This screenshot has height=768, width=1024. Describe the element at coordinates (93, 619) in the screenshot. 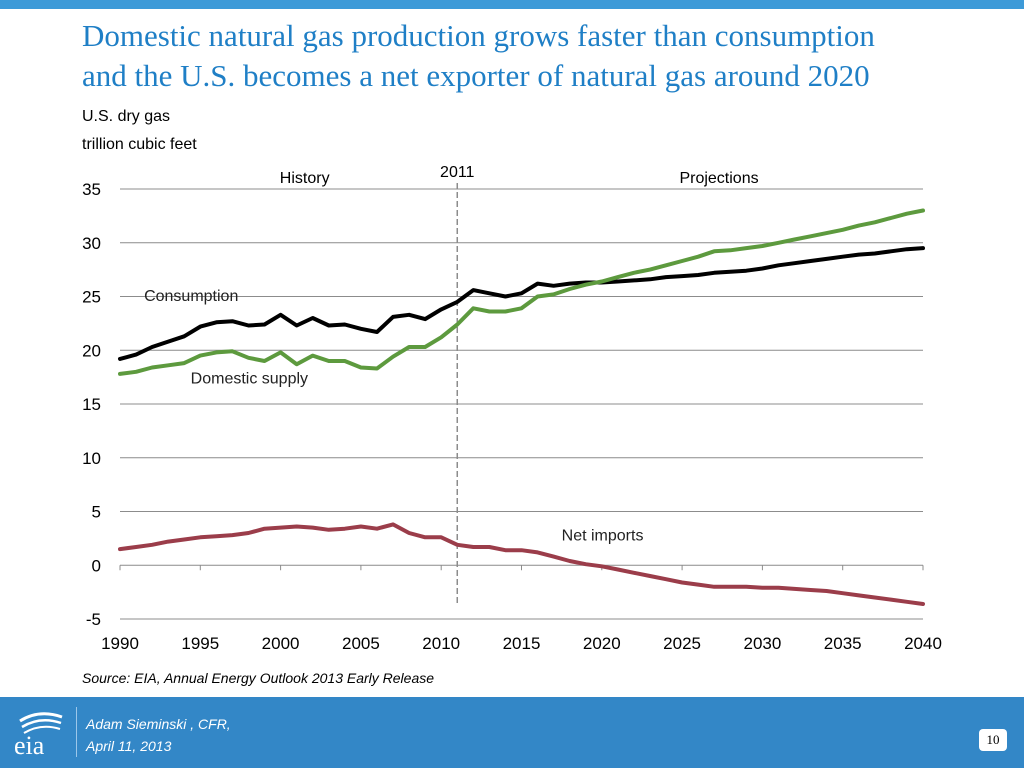

I see `y-tick-label: -5` at that location.